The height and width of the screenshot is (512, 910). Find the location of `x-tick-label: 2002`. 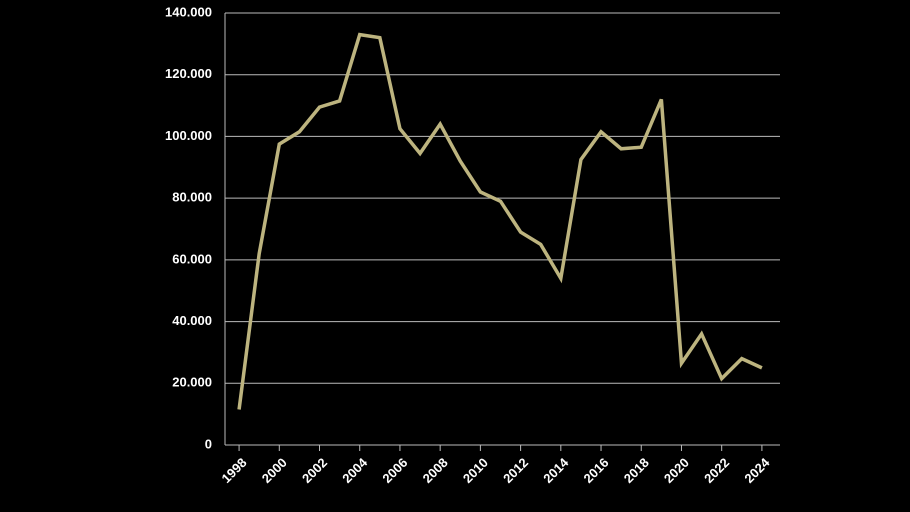

x-tick-label: 2002 is located at coordinates (314, 470).